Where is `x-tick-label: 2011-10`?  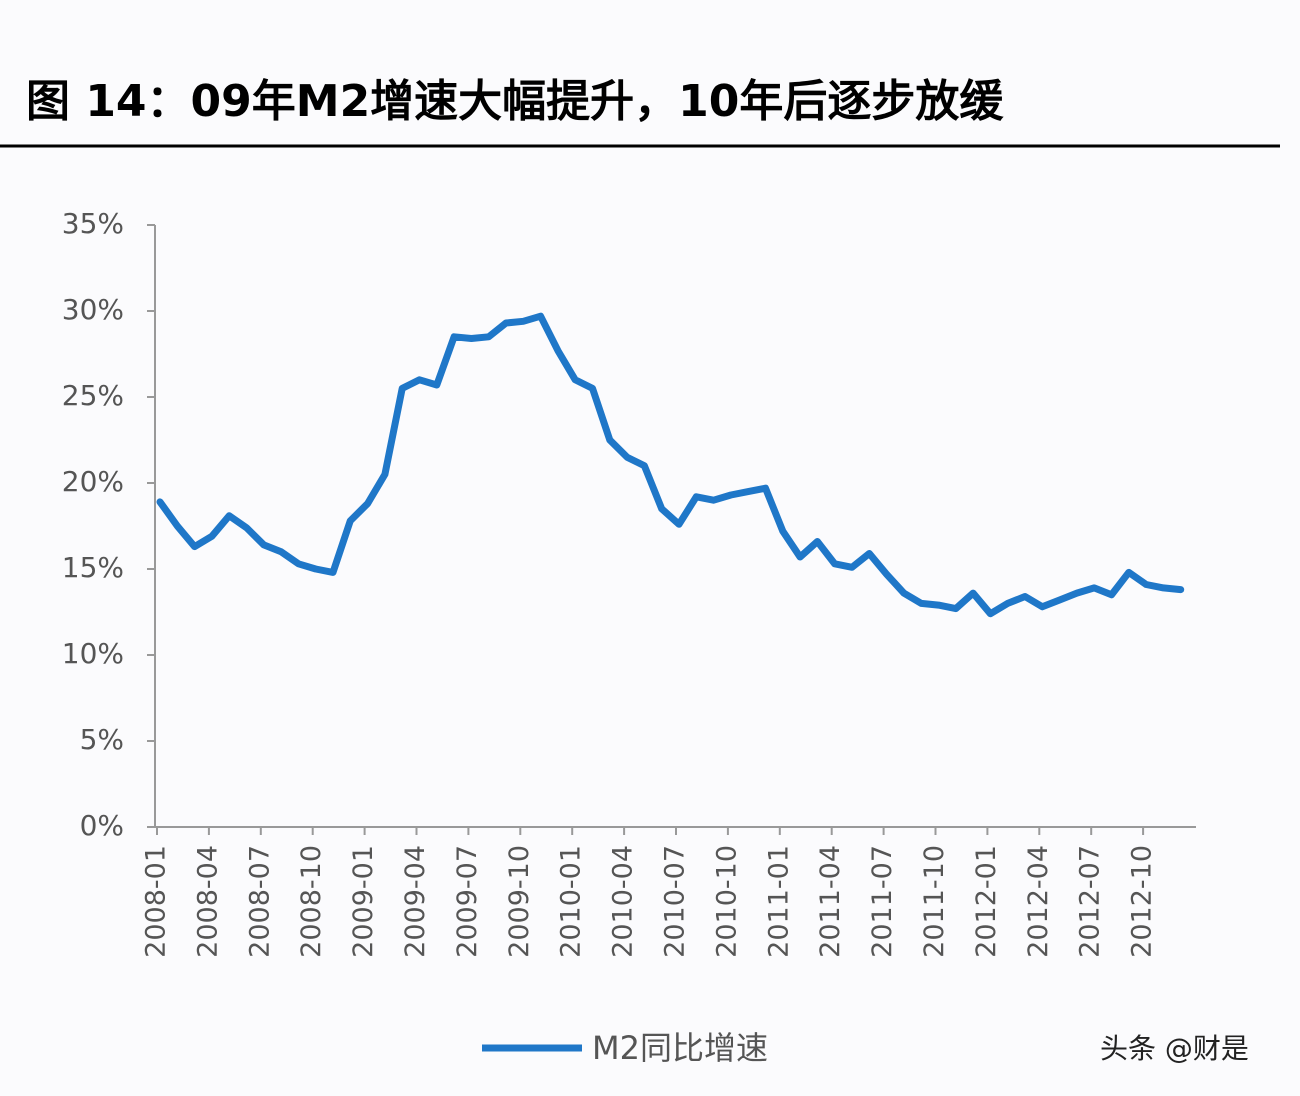 x-tick-label: 2011-10 is located at coordinates (934, 901).